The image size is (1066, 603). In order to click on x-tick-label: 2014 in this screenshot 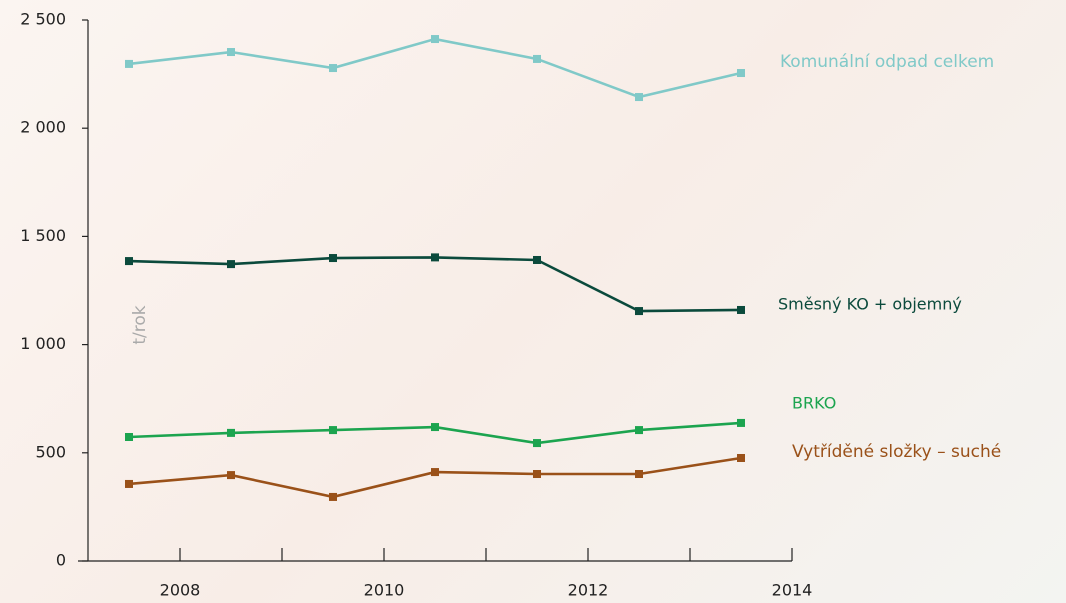, I will do `click(792, 590)`.